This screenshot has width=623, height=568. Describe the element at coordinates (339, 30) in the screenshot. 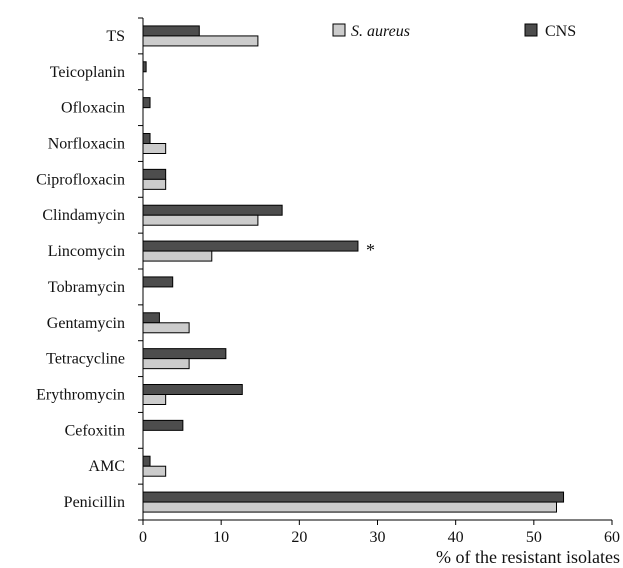

I see `legend-swatch-s-aureus` at that location.